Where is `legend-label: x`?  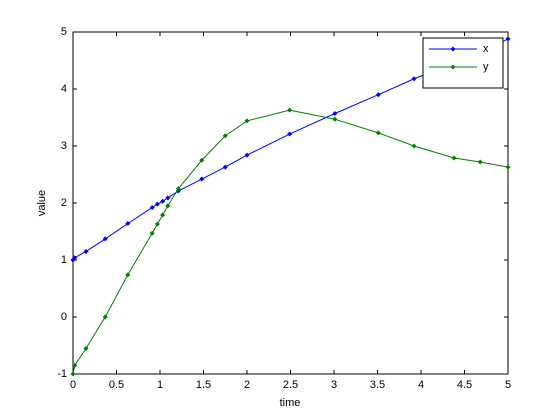 legend-label: x is located at coordinates (486, 49).